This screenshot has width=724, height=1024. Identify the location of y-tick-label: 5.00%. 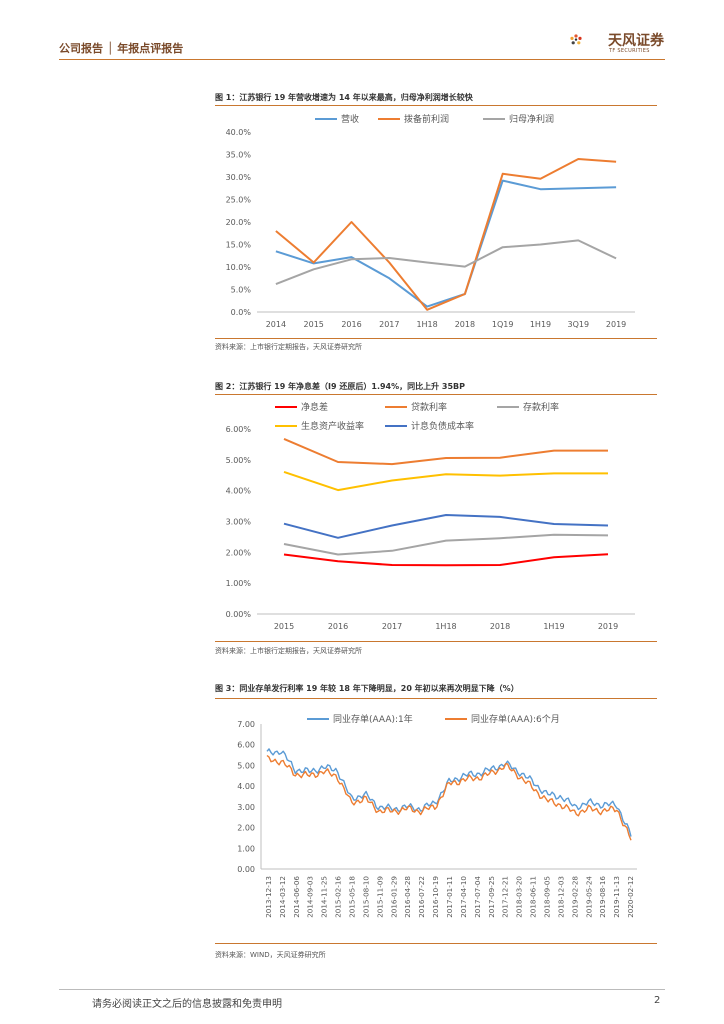
(239, 460).